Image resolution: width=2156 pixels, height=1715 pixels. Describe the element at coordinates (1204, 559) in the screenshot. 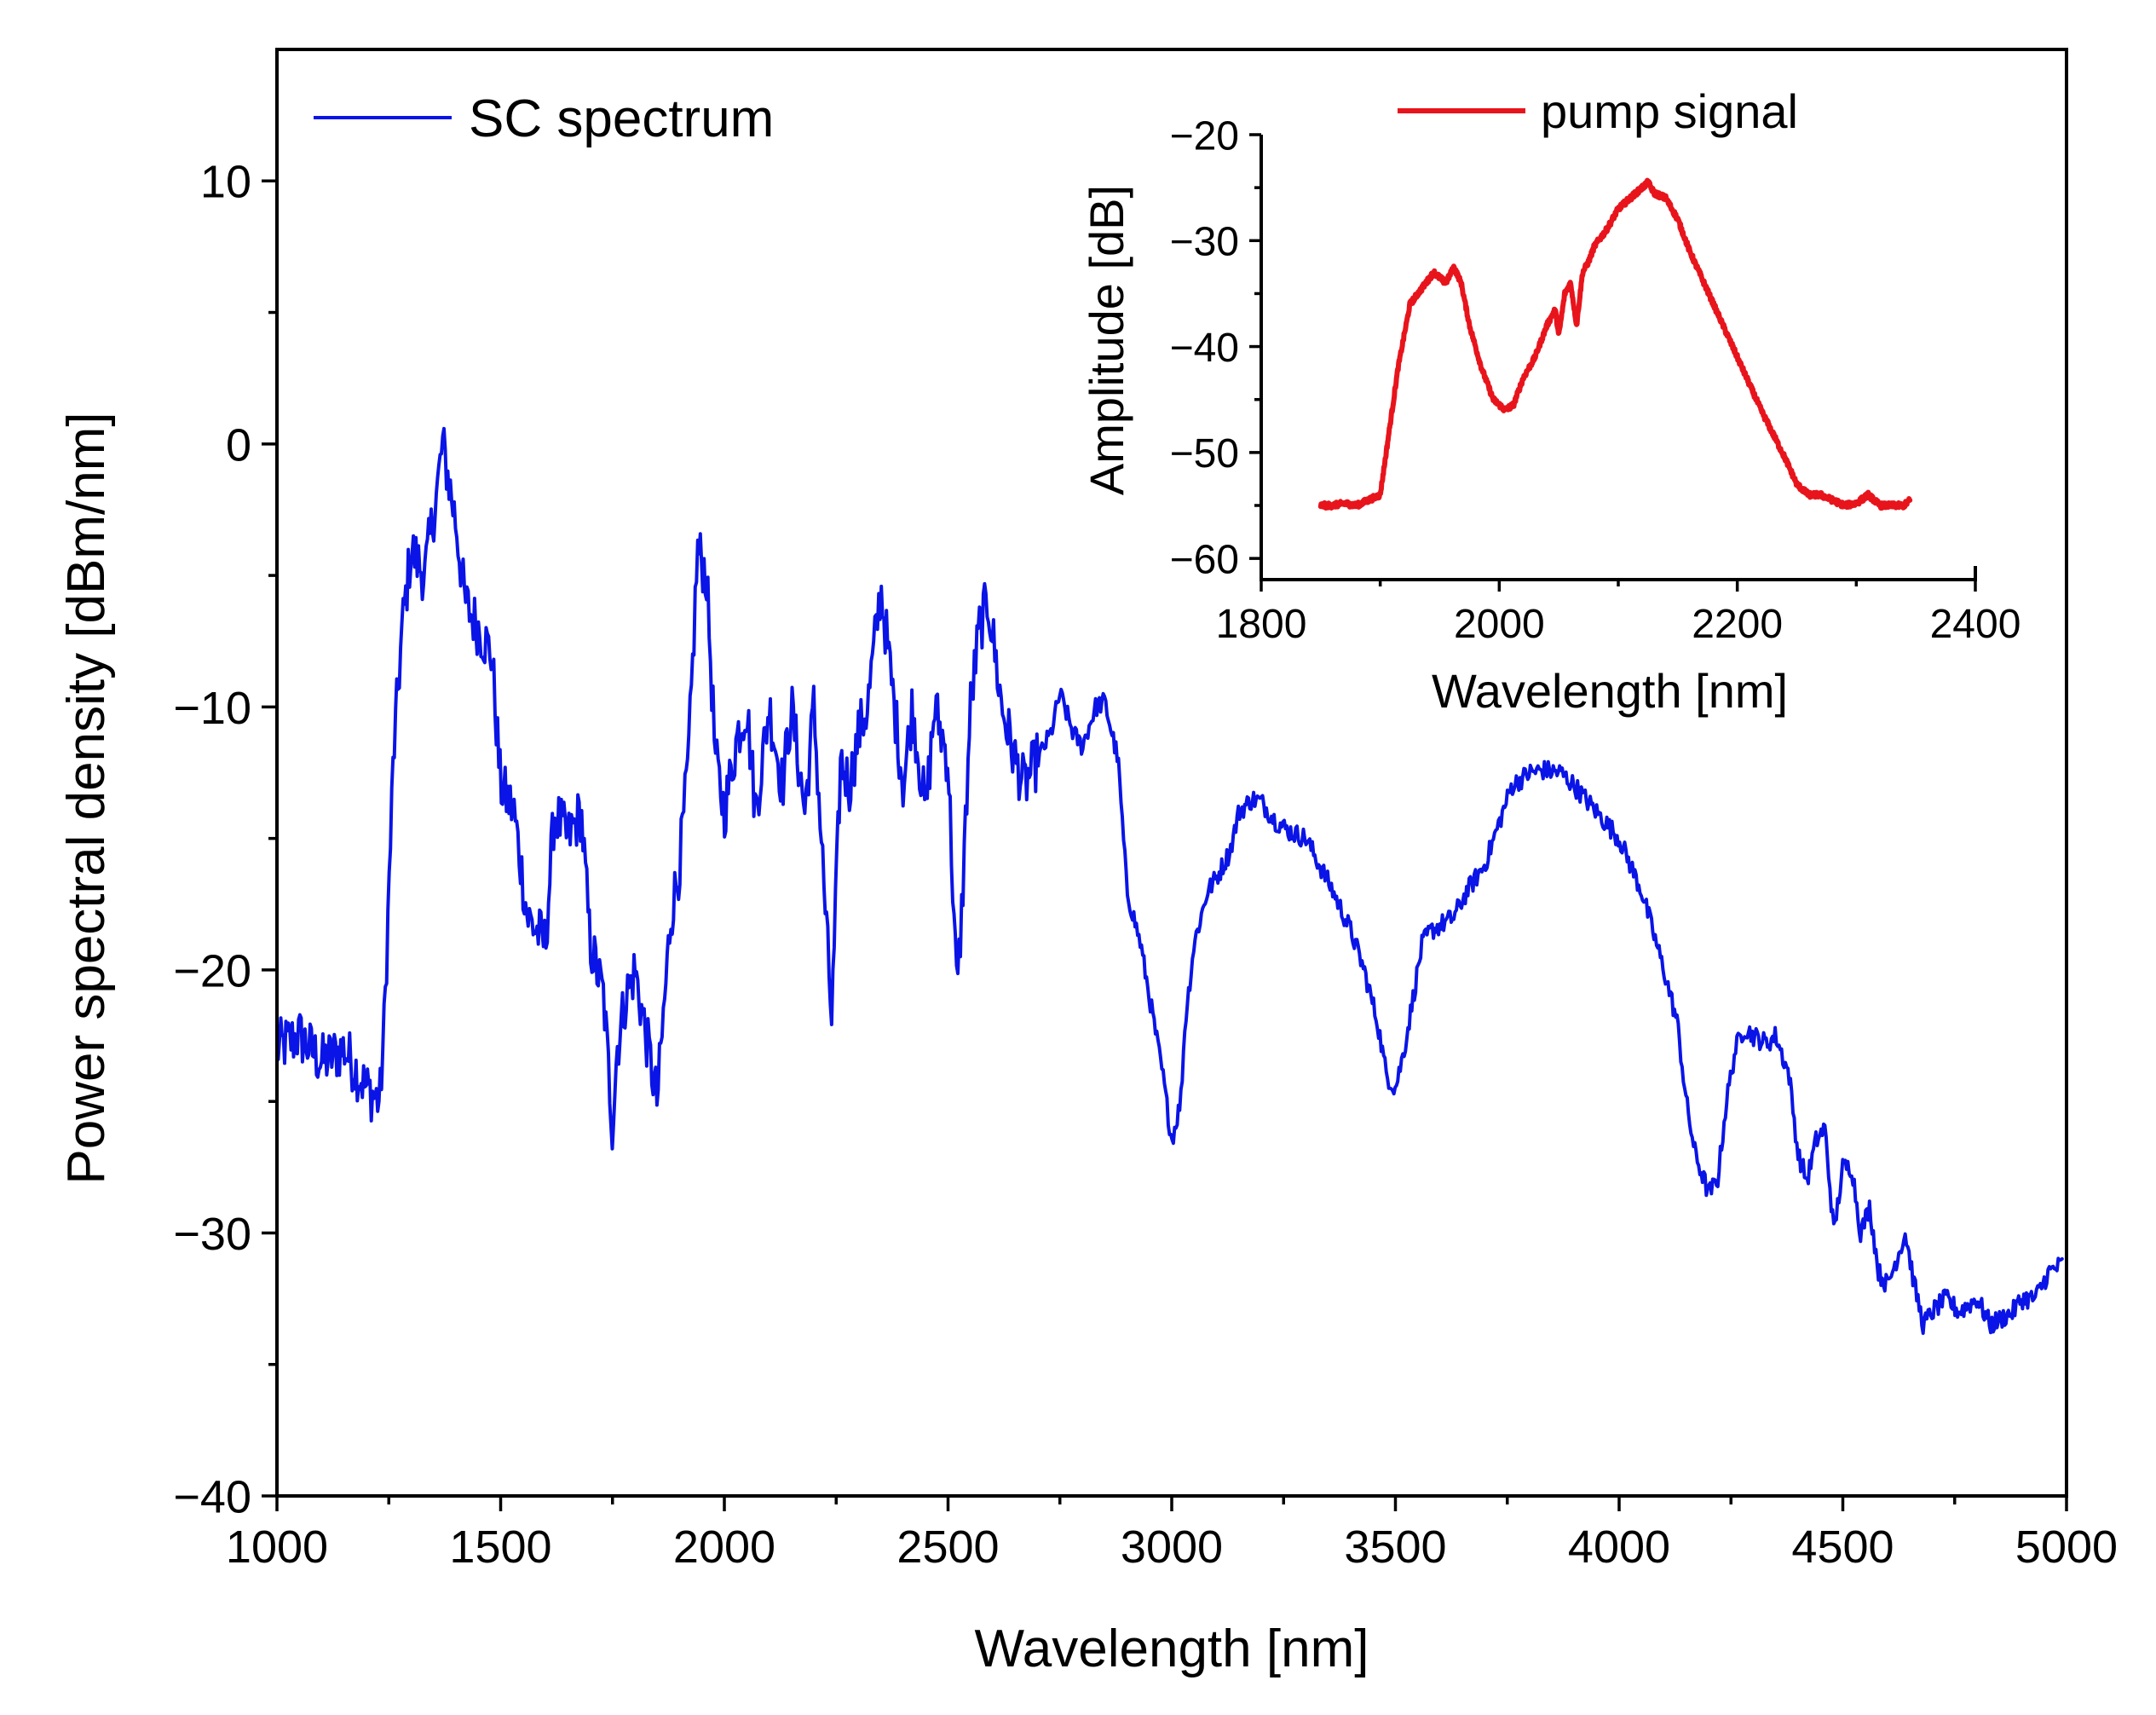

I see `y-tick-label: −60` at that location.